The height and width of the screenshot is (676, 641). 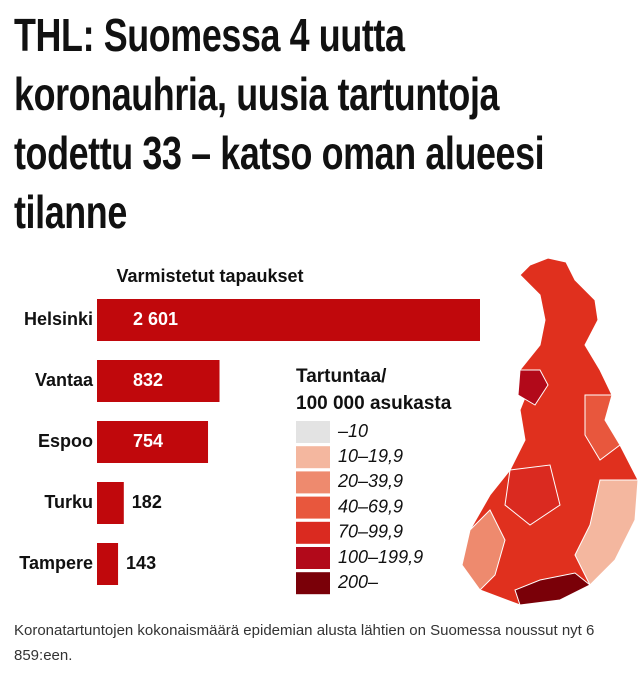 I want to click on value-label: 832, so click(x=148, y=380).